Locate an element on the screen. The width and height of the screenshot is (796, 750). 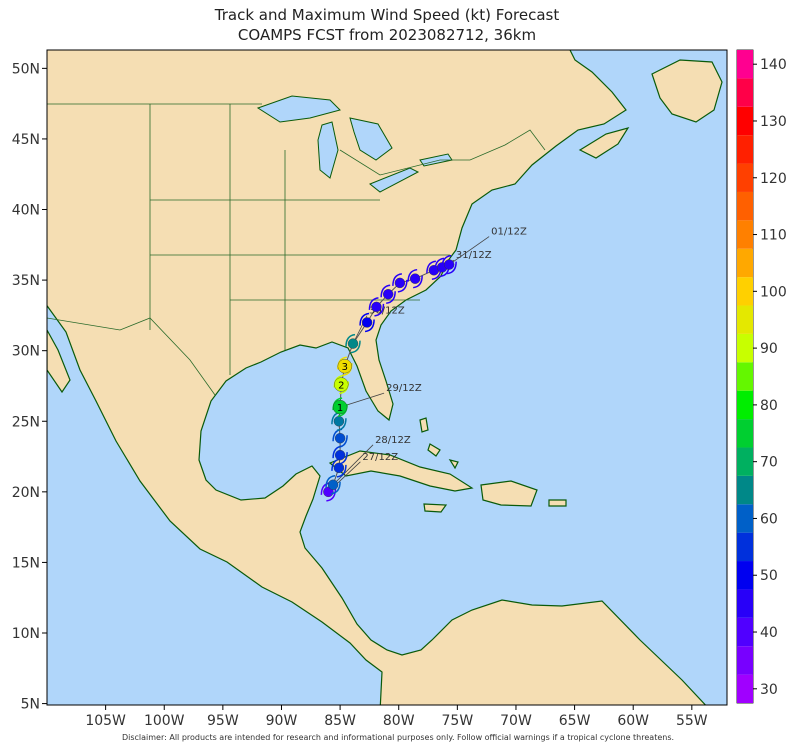
x-tick-label: 80W is located at coordinates (399, 721).